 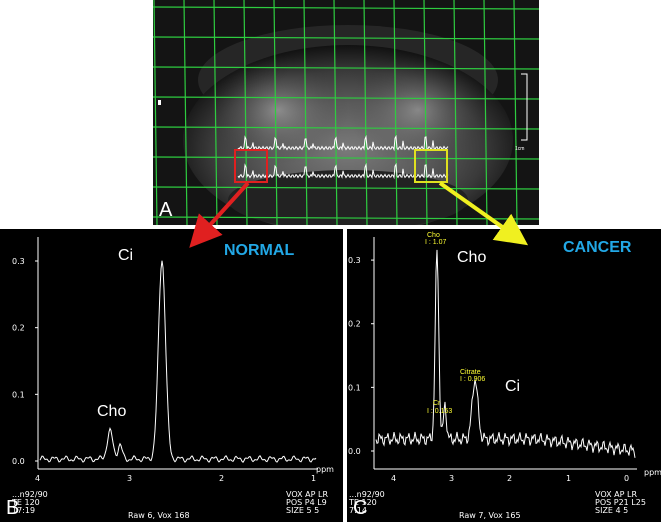 What do you see at coordinates (23, 510) in the screenshot?
I see `footer-left-3: 17:19` at bounding box center [23, 510].